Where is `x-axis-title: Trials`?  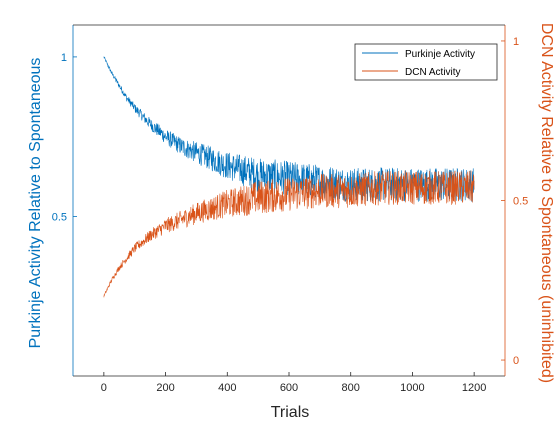 x-axis-title: Trials is located at coordinates (290, 412).